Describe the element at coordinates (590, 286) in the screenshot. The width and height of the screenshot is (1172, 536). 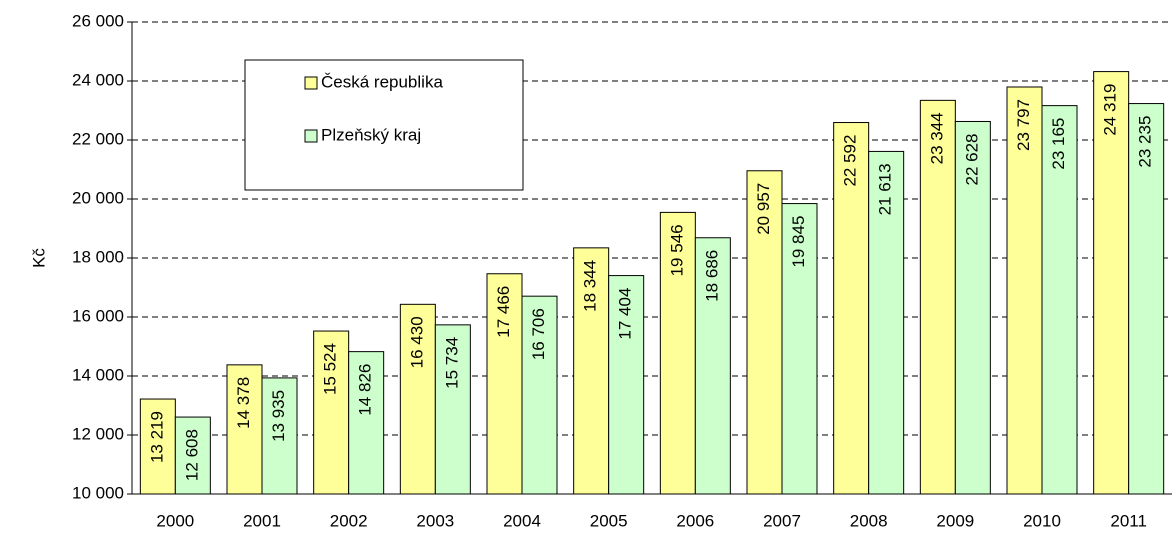
I see `data-label: 18 344` at that location.